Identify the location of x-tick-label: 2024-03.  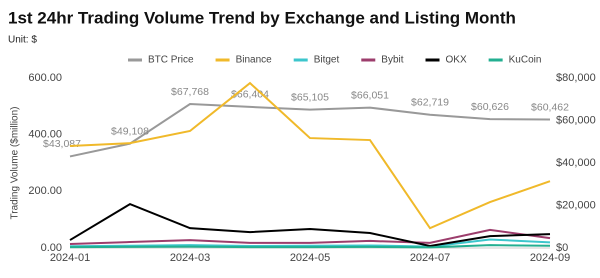
(190, 258).